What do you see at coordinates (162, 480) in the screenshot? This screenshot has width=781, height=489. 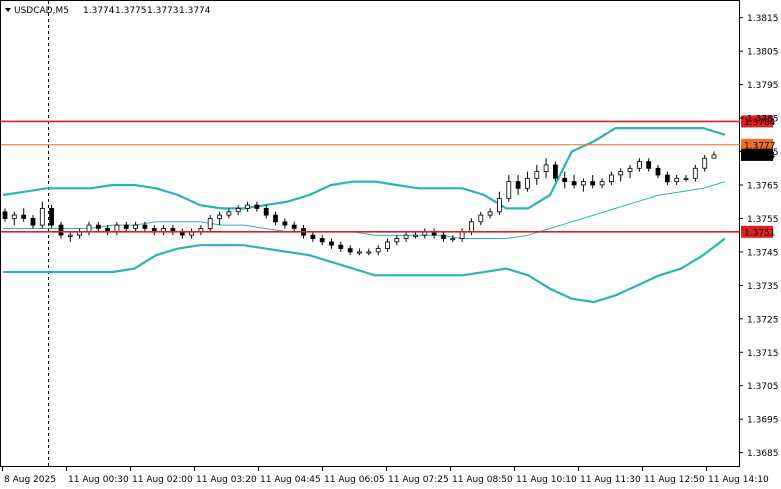 I see `x-tick-label: 11 Aug 02:00` at bounding box center [162, 480].